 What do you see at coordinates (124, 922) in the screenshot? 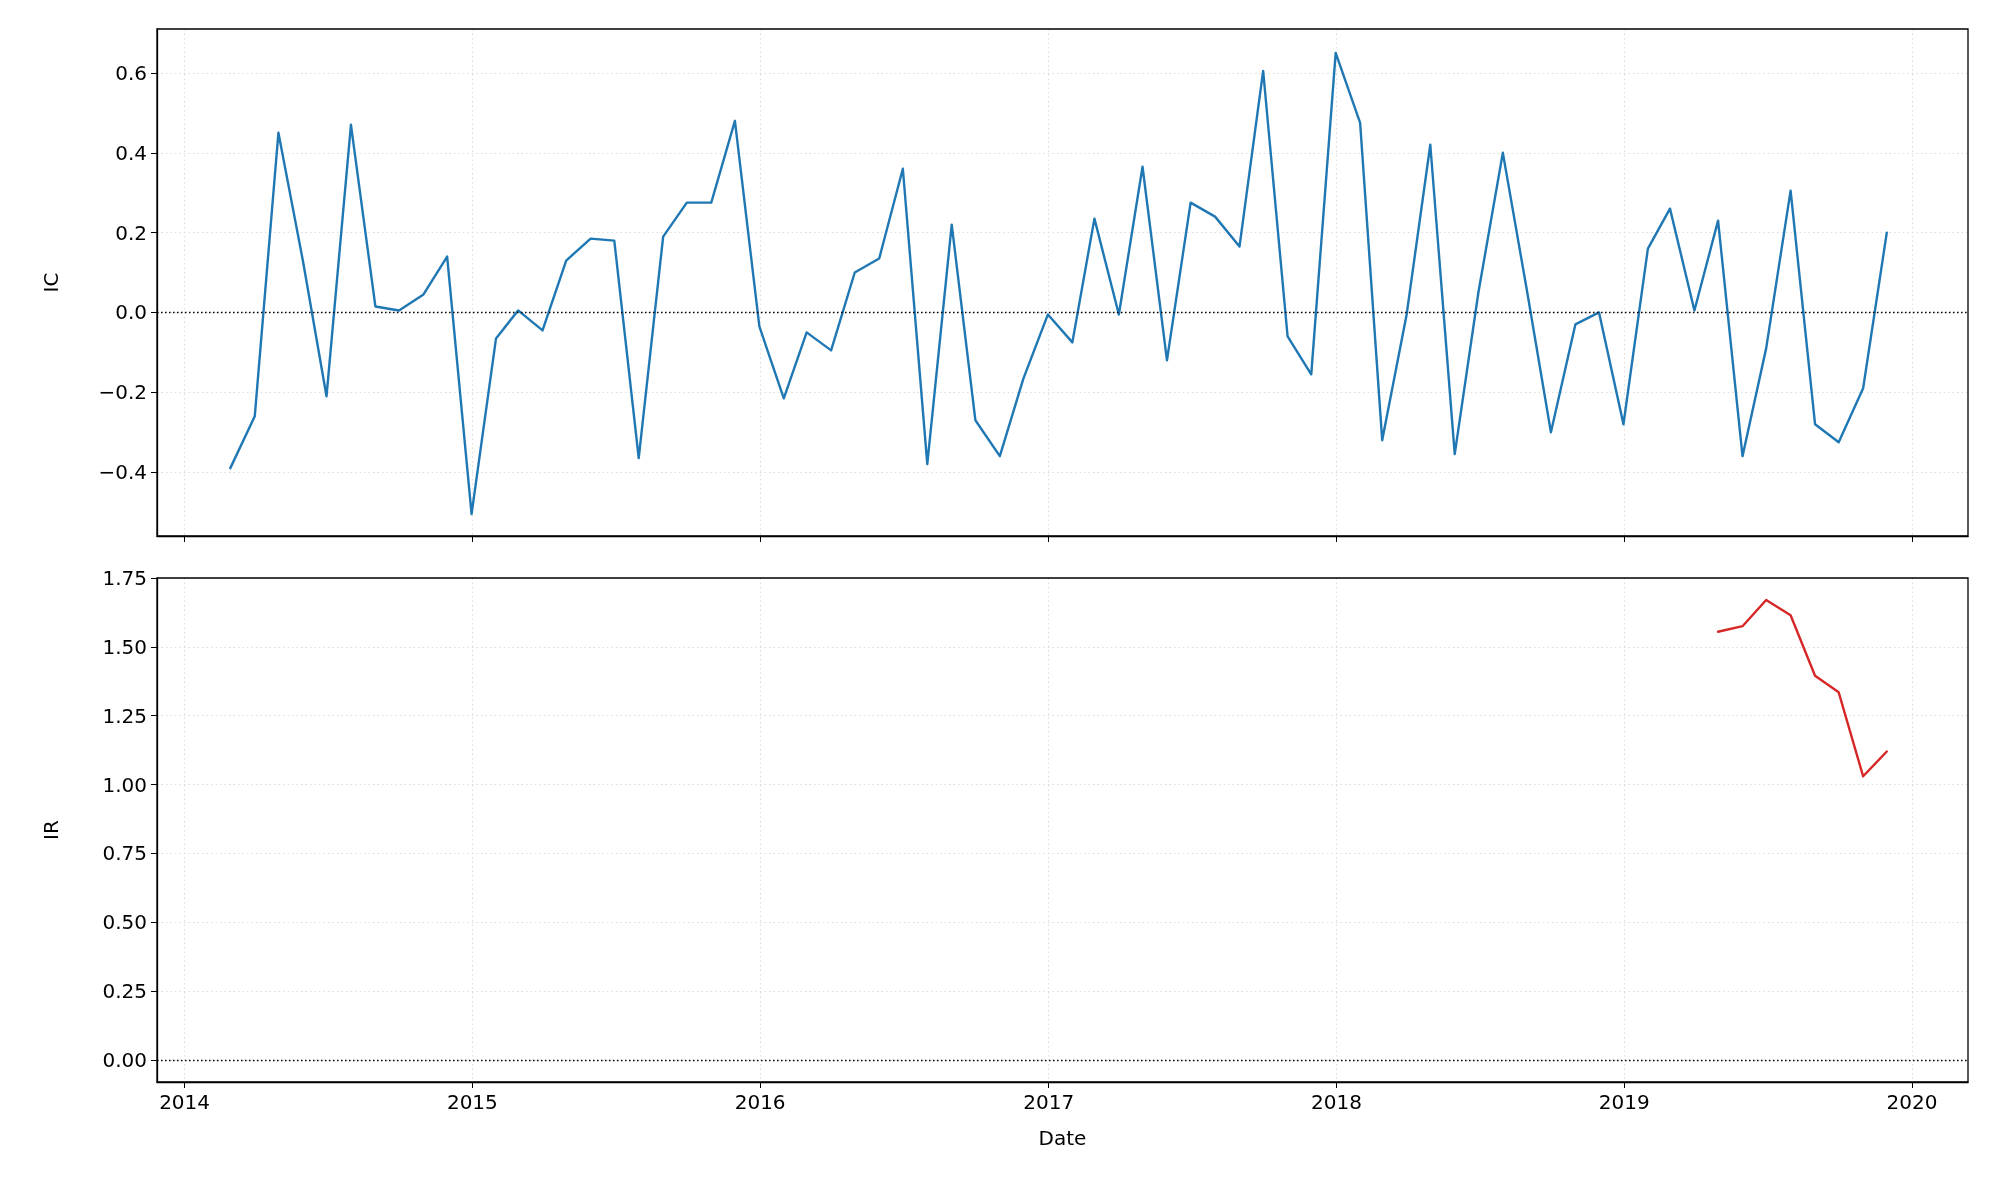
I see `y-tick-label: 0.50` at bounding box center [124, 922].